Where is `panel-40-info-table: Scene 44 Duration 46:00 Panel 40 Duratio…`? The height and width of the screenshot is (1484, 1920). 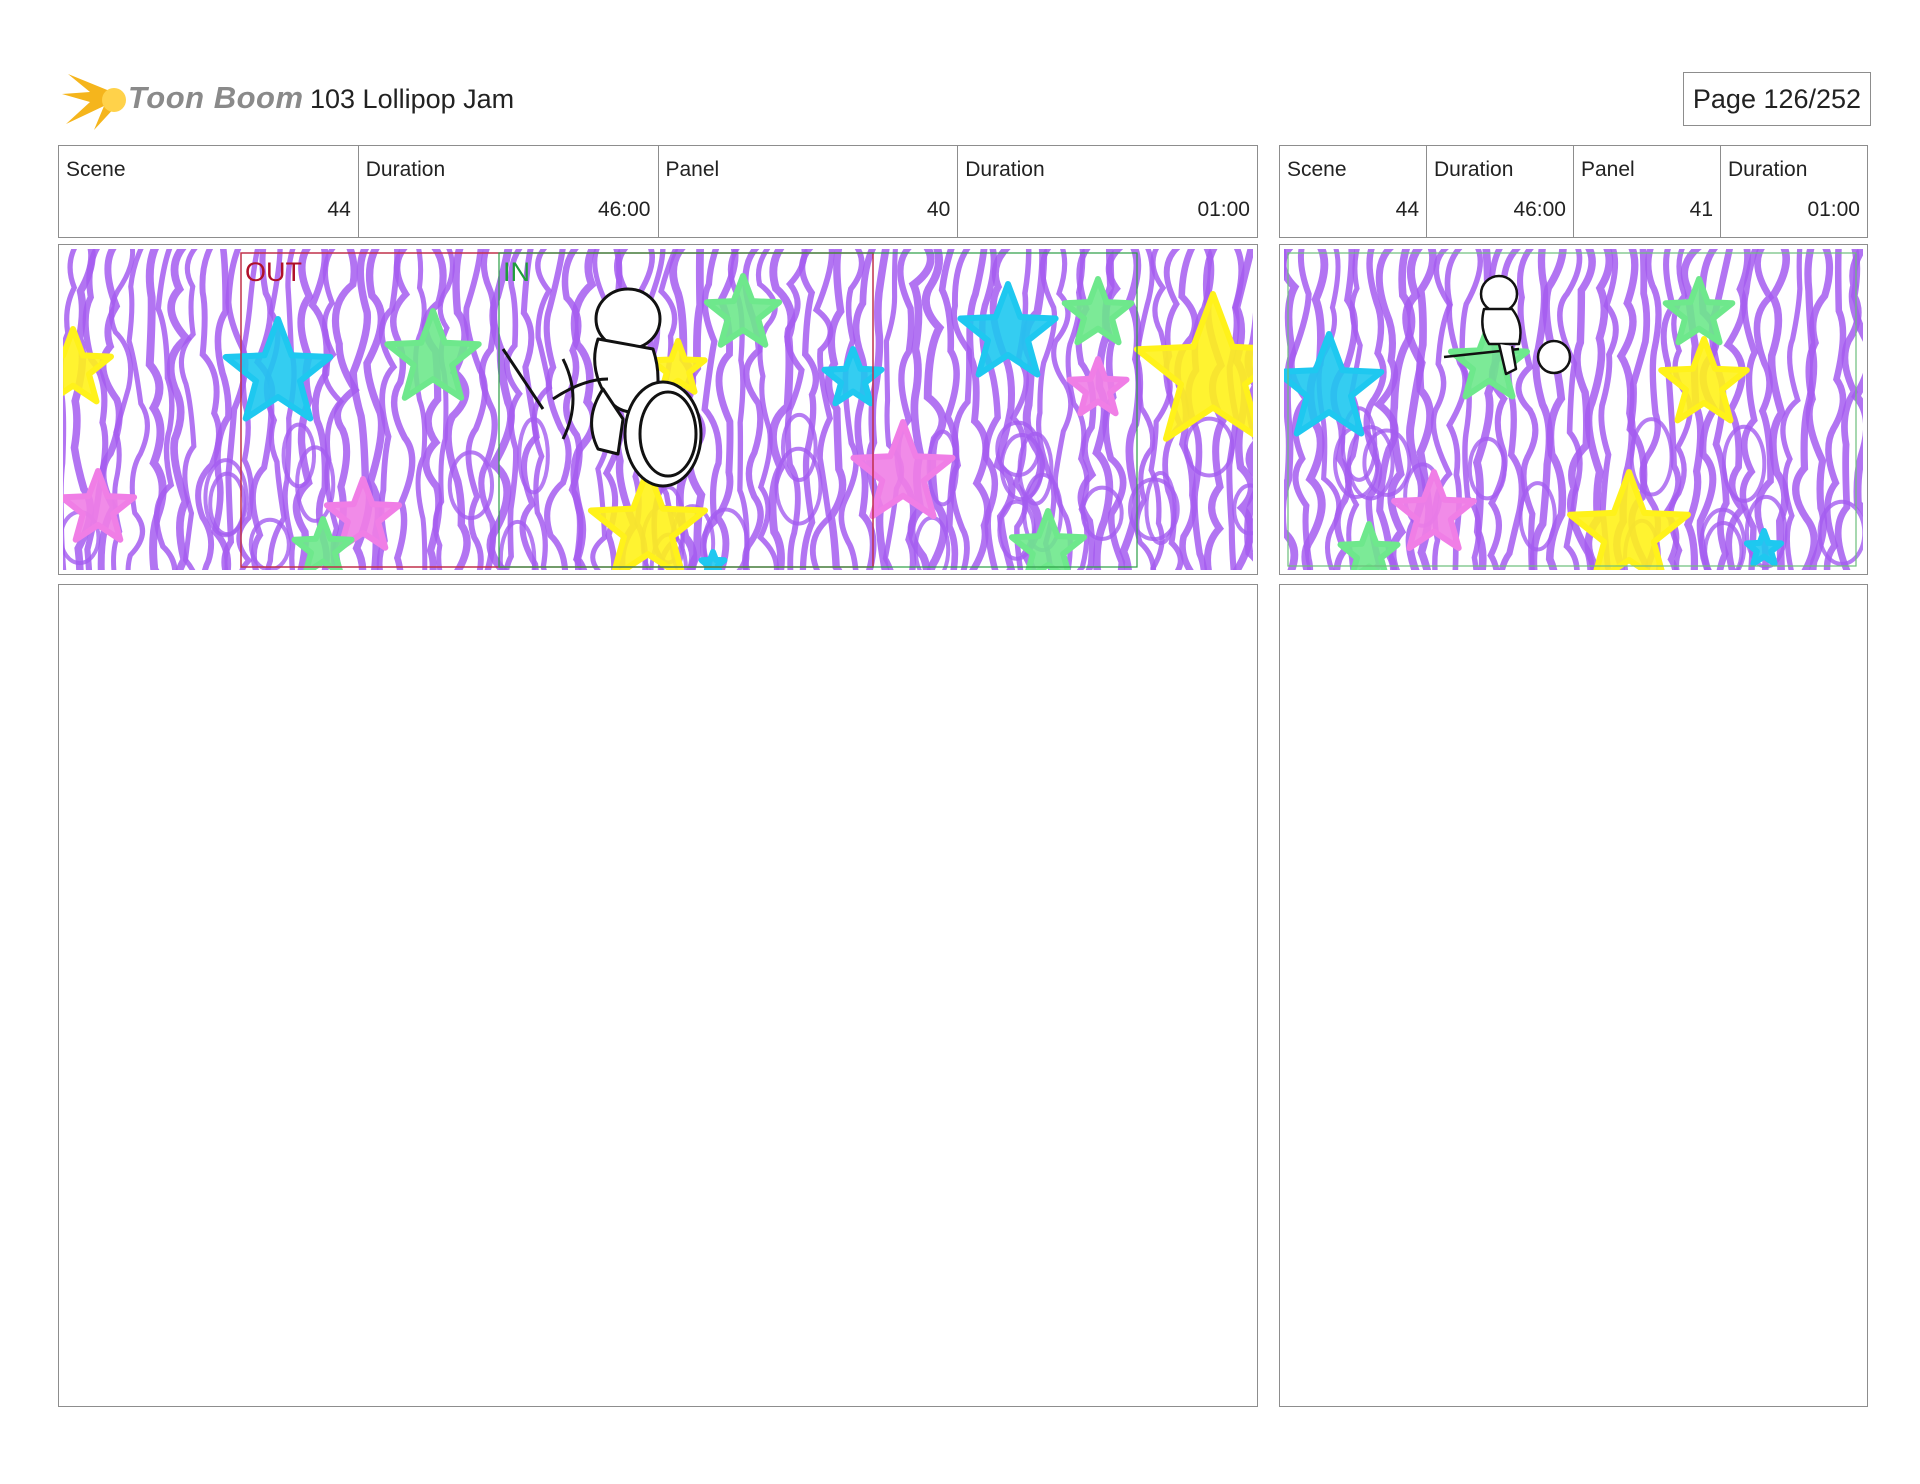
panel-40-info-table: Scene 44 Duration 46:00 Panel 40 Duratio… is located at coordinates (658, 191).